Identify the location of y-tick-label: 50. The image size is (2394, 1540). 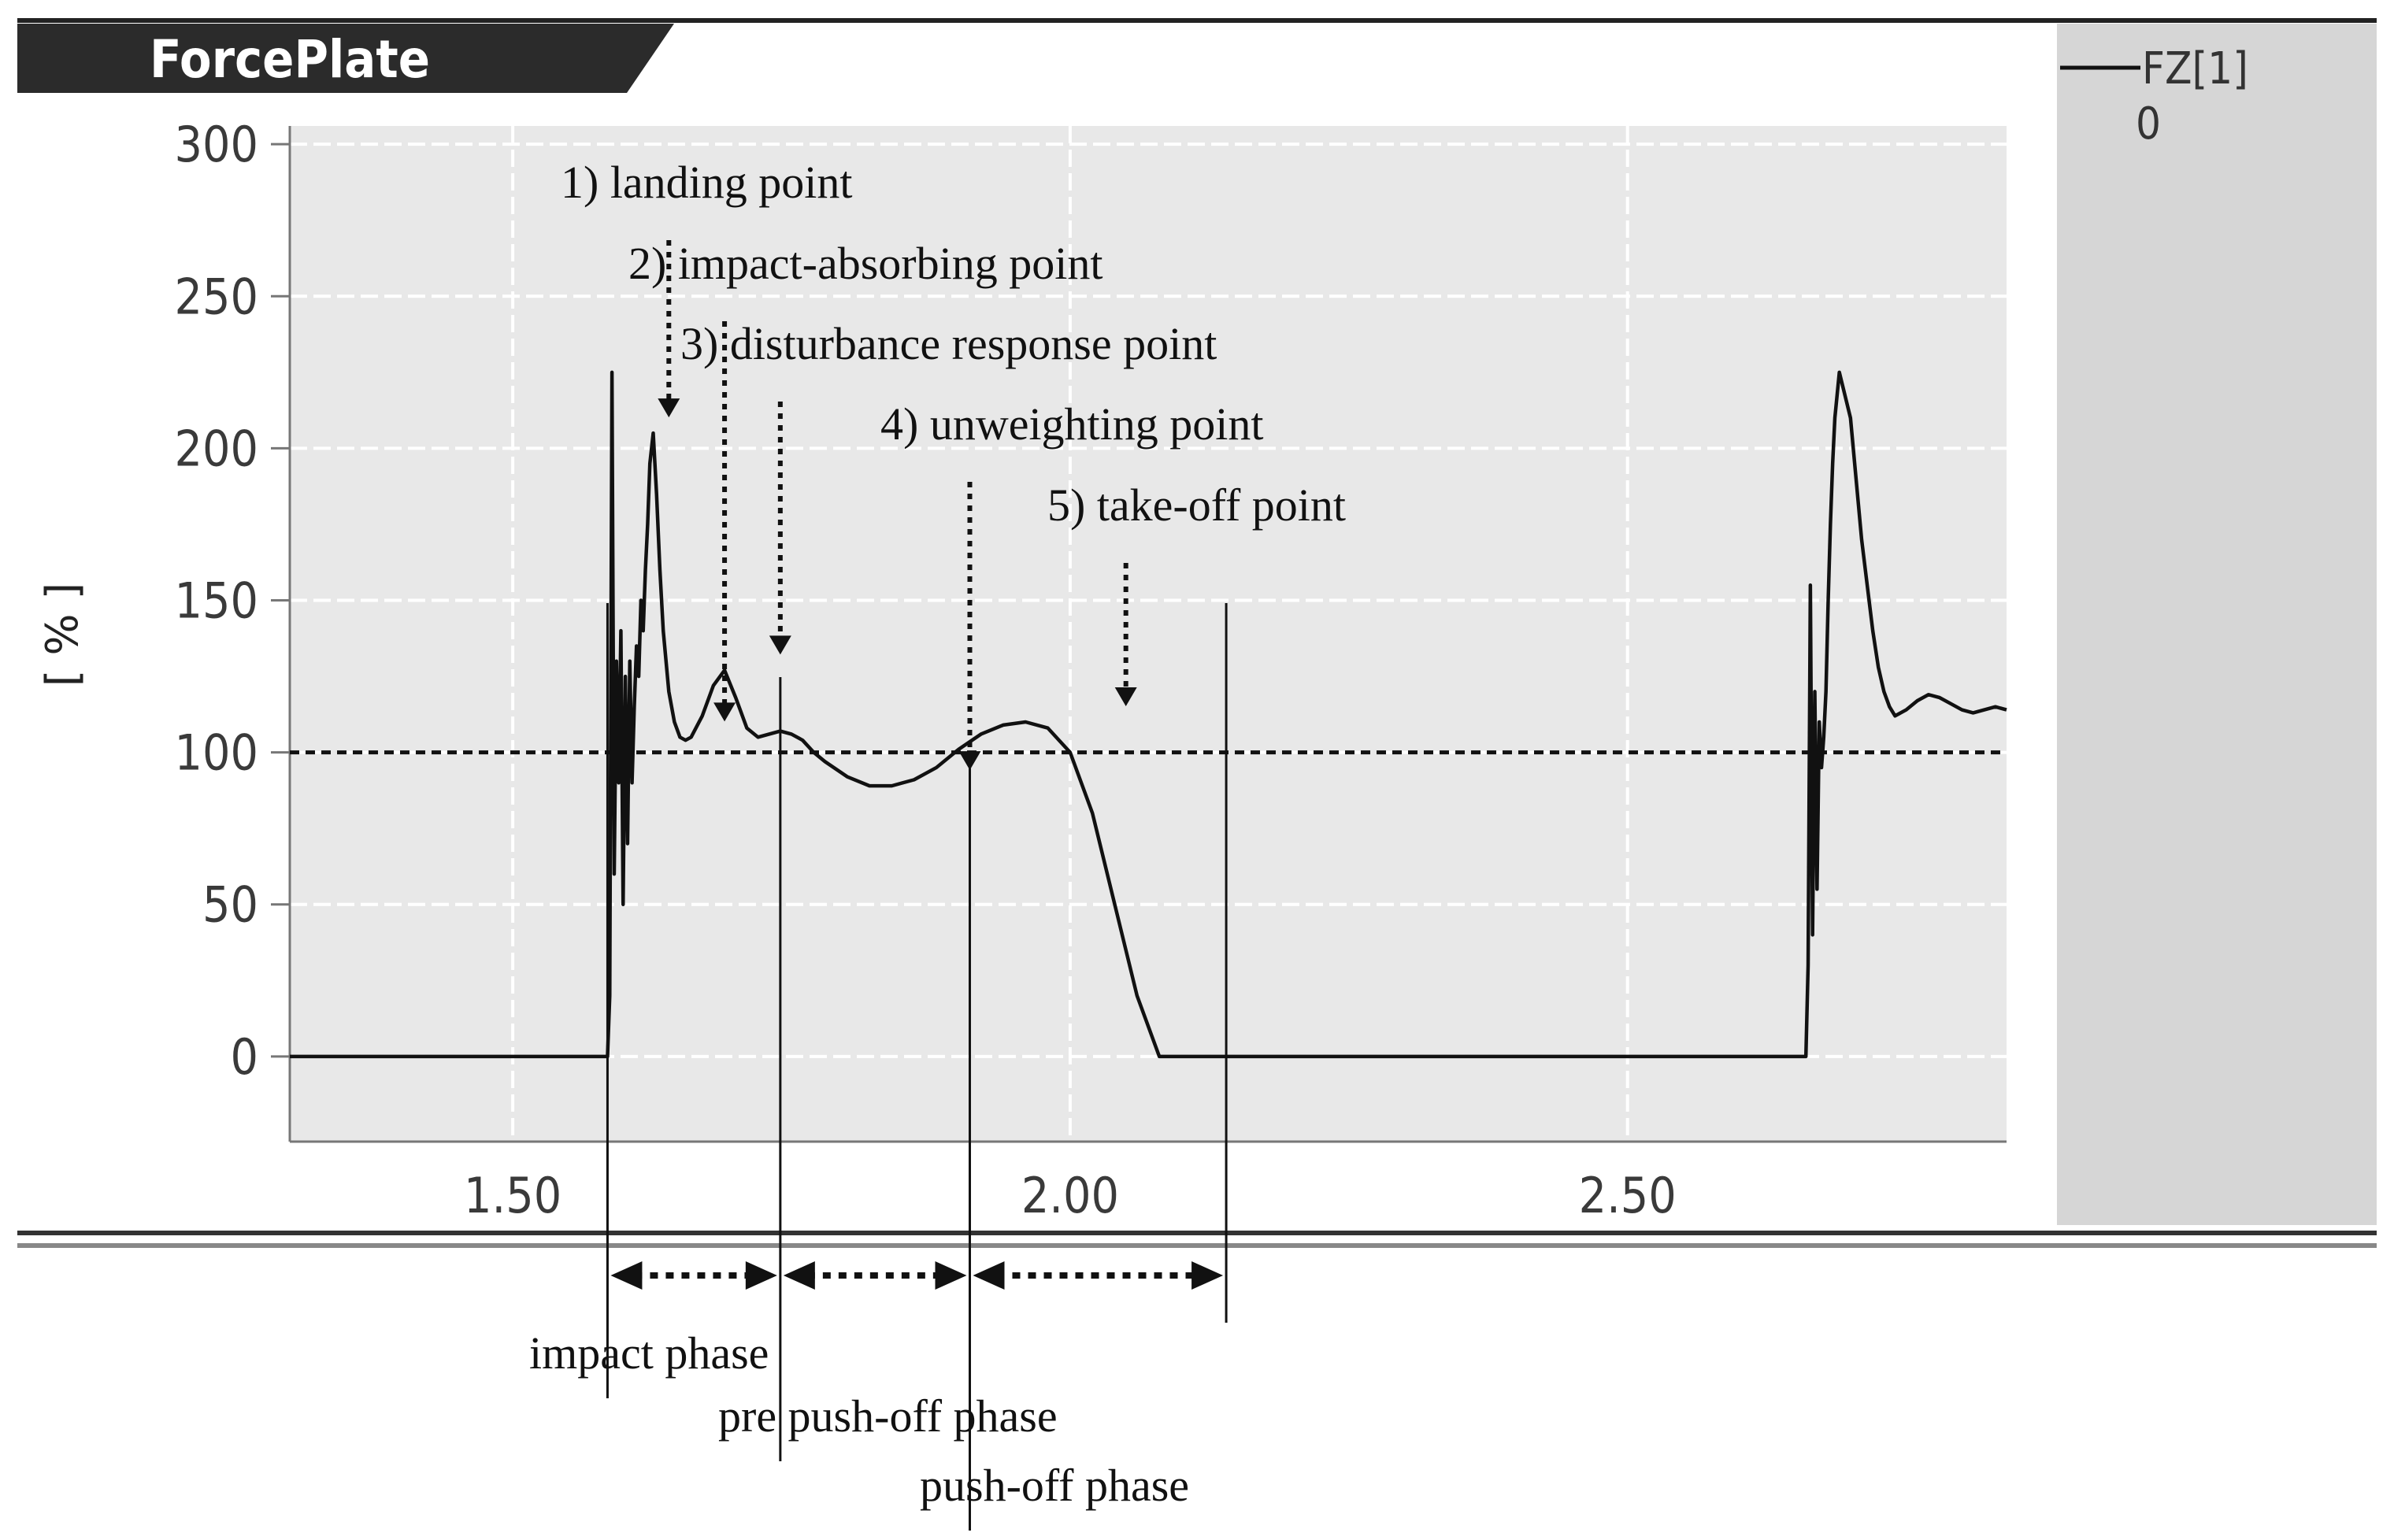
(230, 905).